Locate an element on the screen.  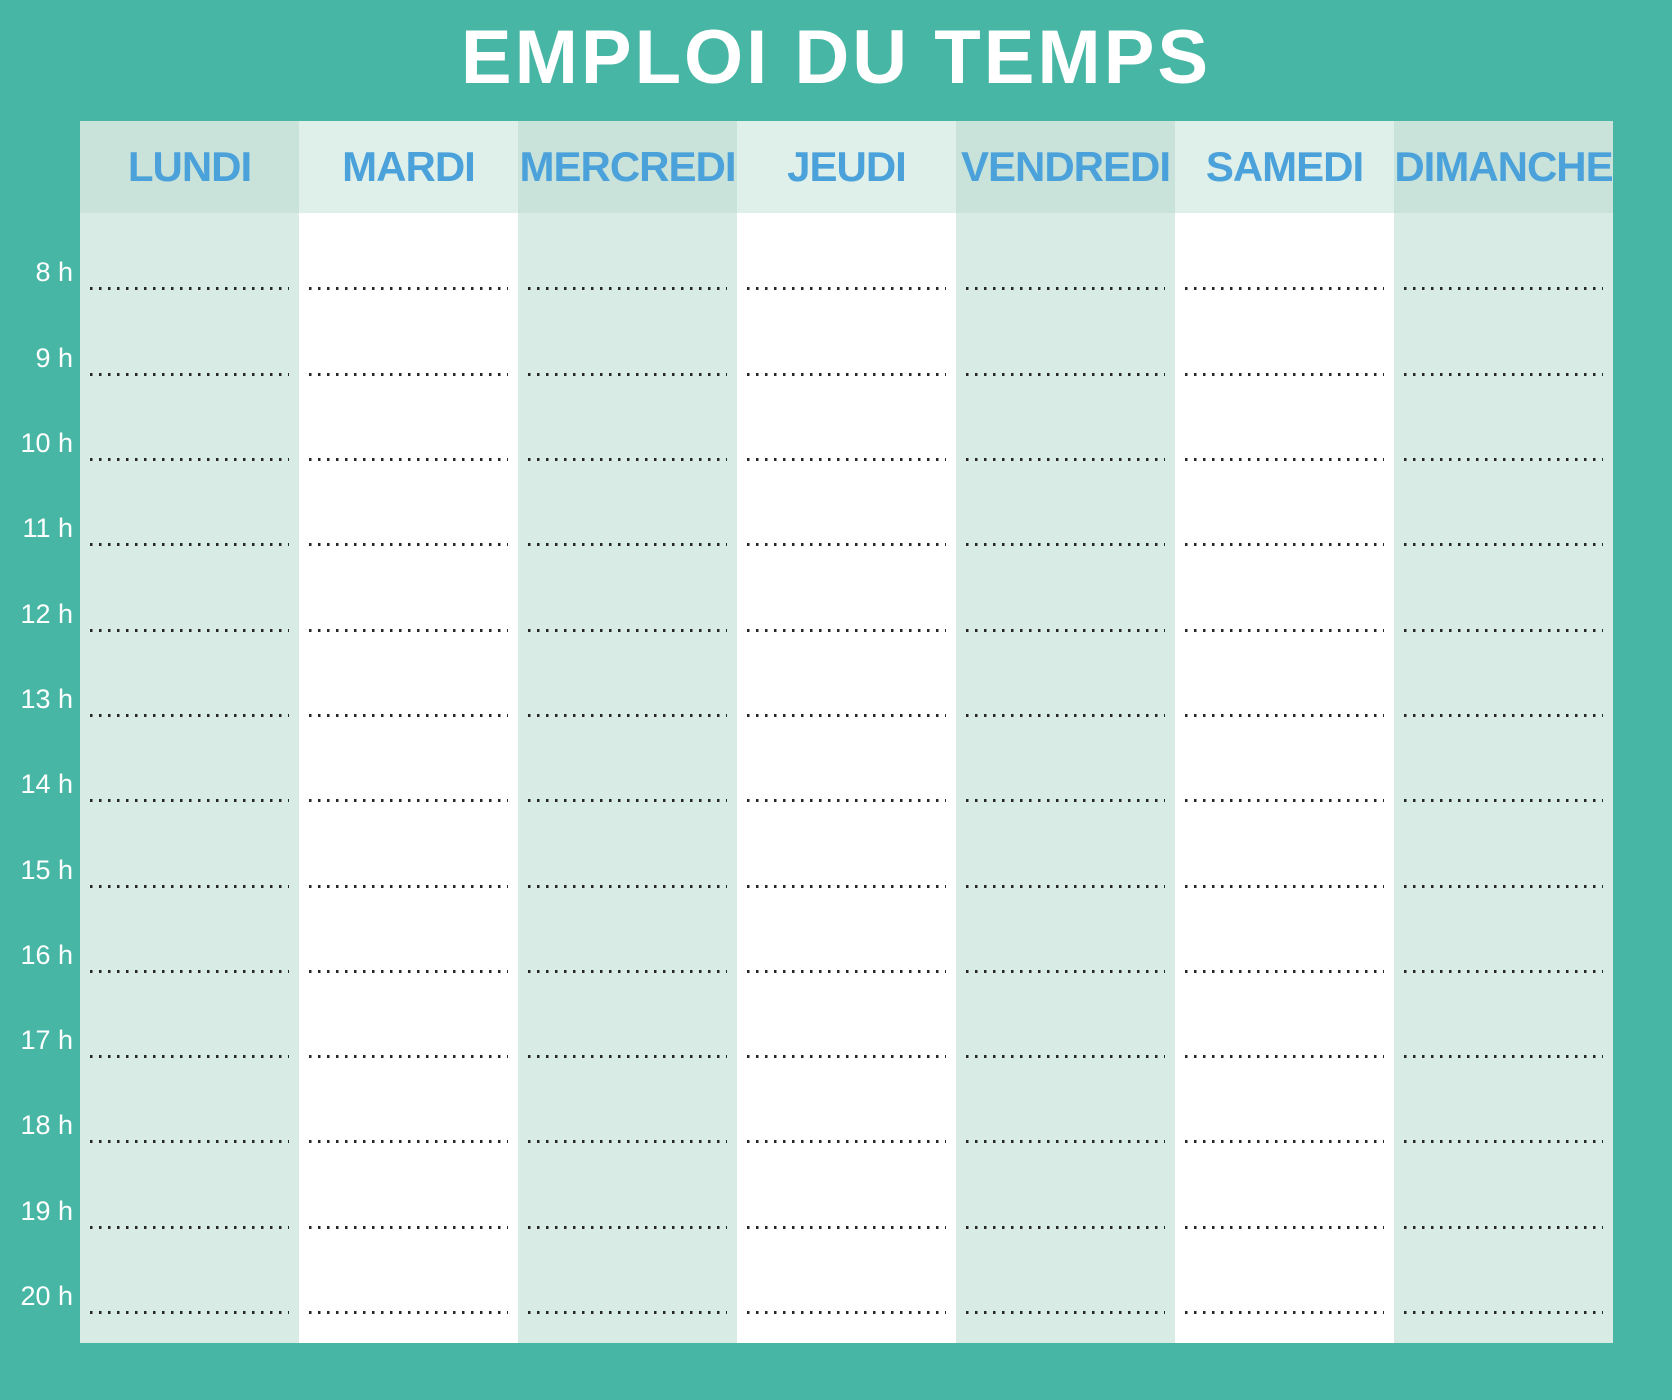
slot-jeudi-16h is located at coordinates (846, 938).